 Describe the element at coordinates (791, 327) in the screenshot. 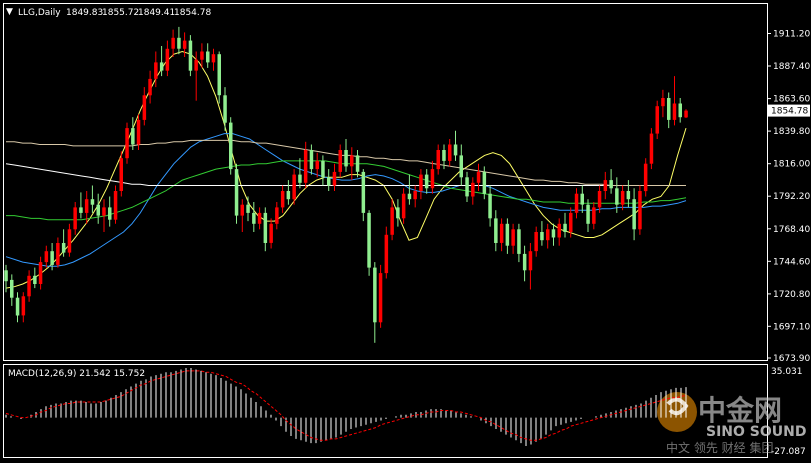

I see `y-tick-label: 1697.10` at that location.